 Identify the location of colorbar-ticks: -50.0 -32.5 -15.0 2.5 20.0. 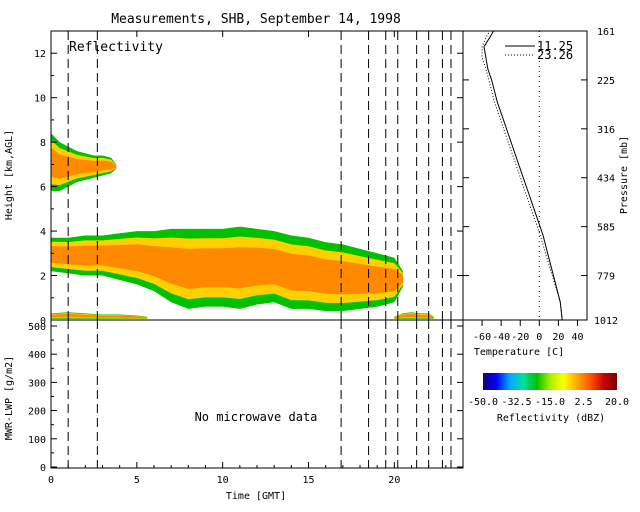
(548, 402).